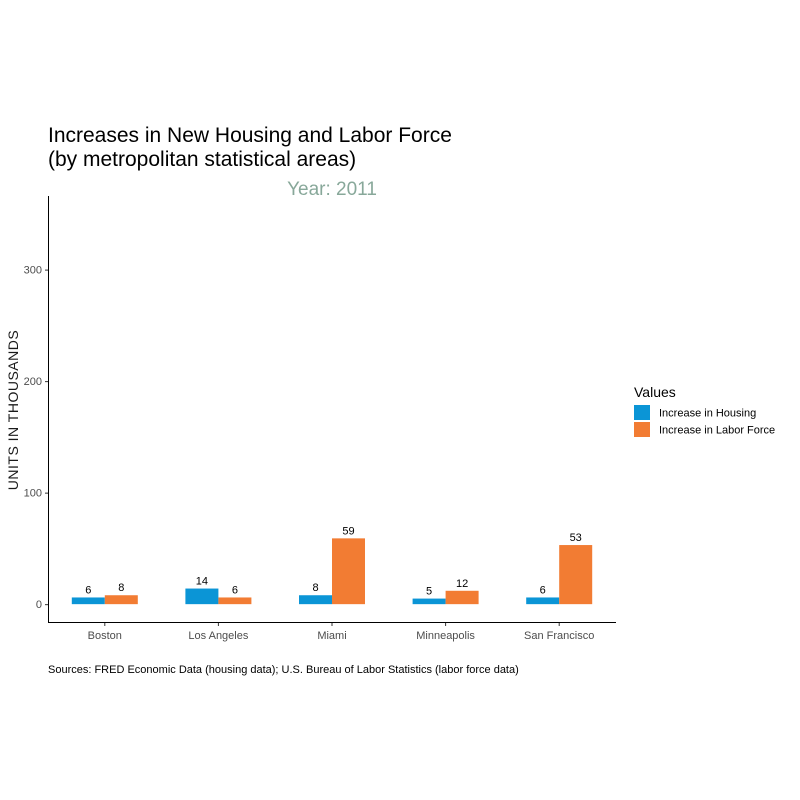  What do you see at coordinates (13, 410) in the screenshot?
I see `y-axis-label: UNITS IN THOUSANDS` at bounding box center [13, 410].